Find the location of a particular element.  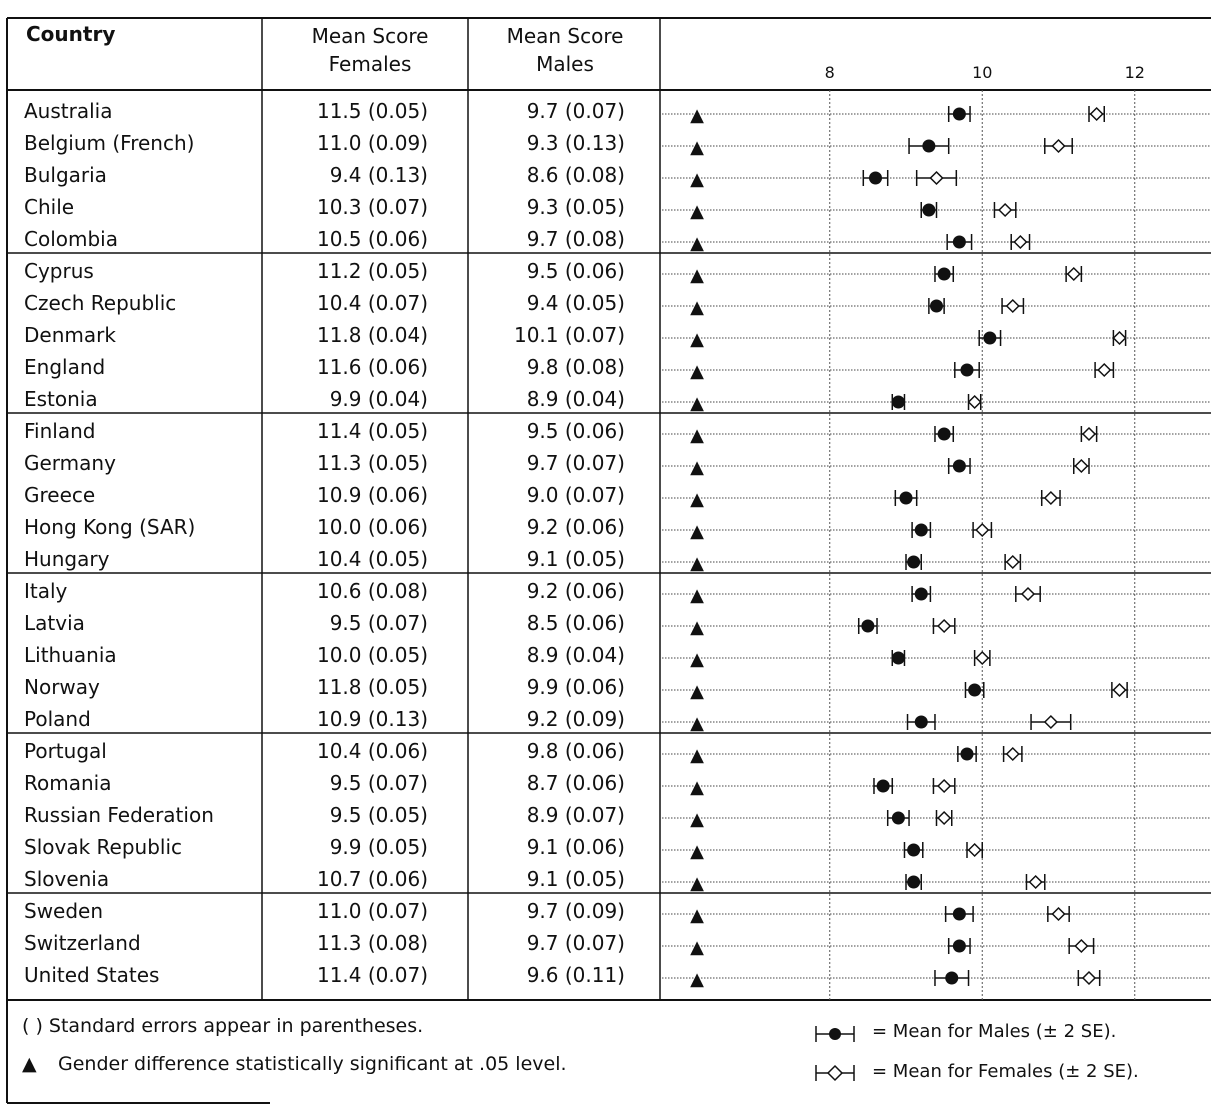

country-name: Slovak Republic is located at coordinates (103, 847).